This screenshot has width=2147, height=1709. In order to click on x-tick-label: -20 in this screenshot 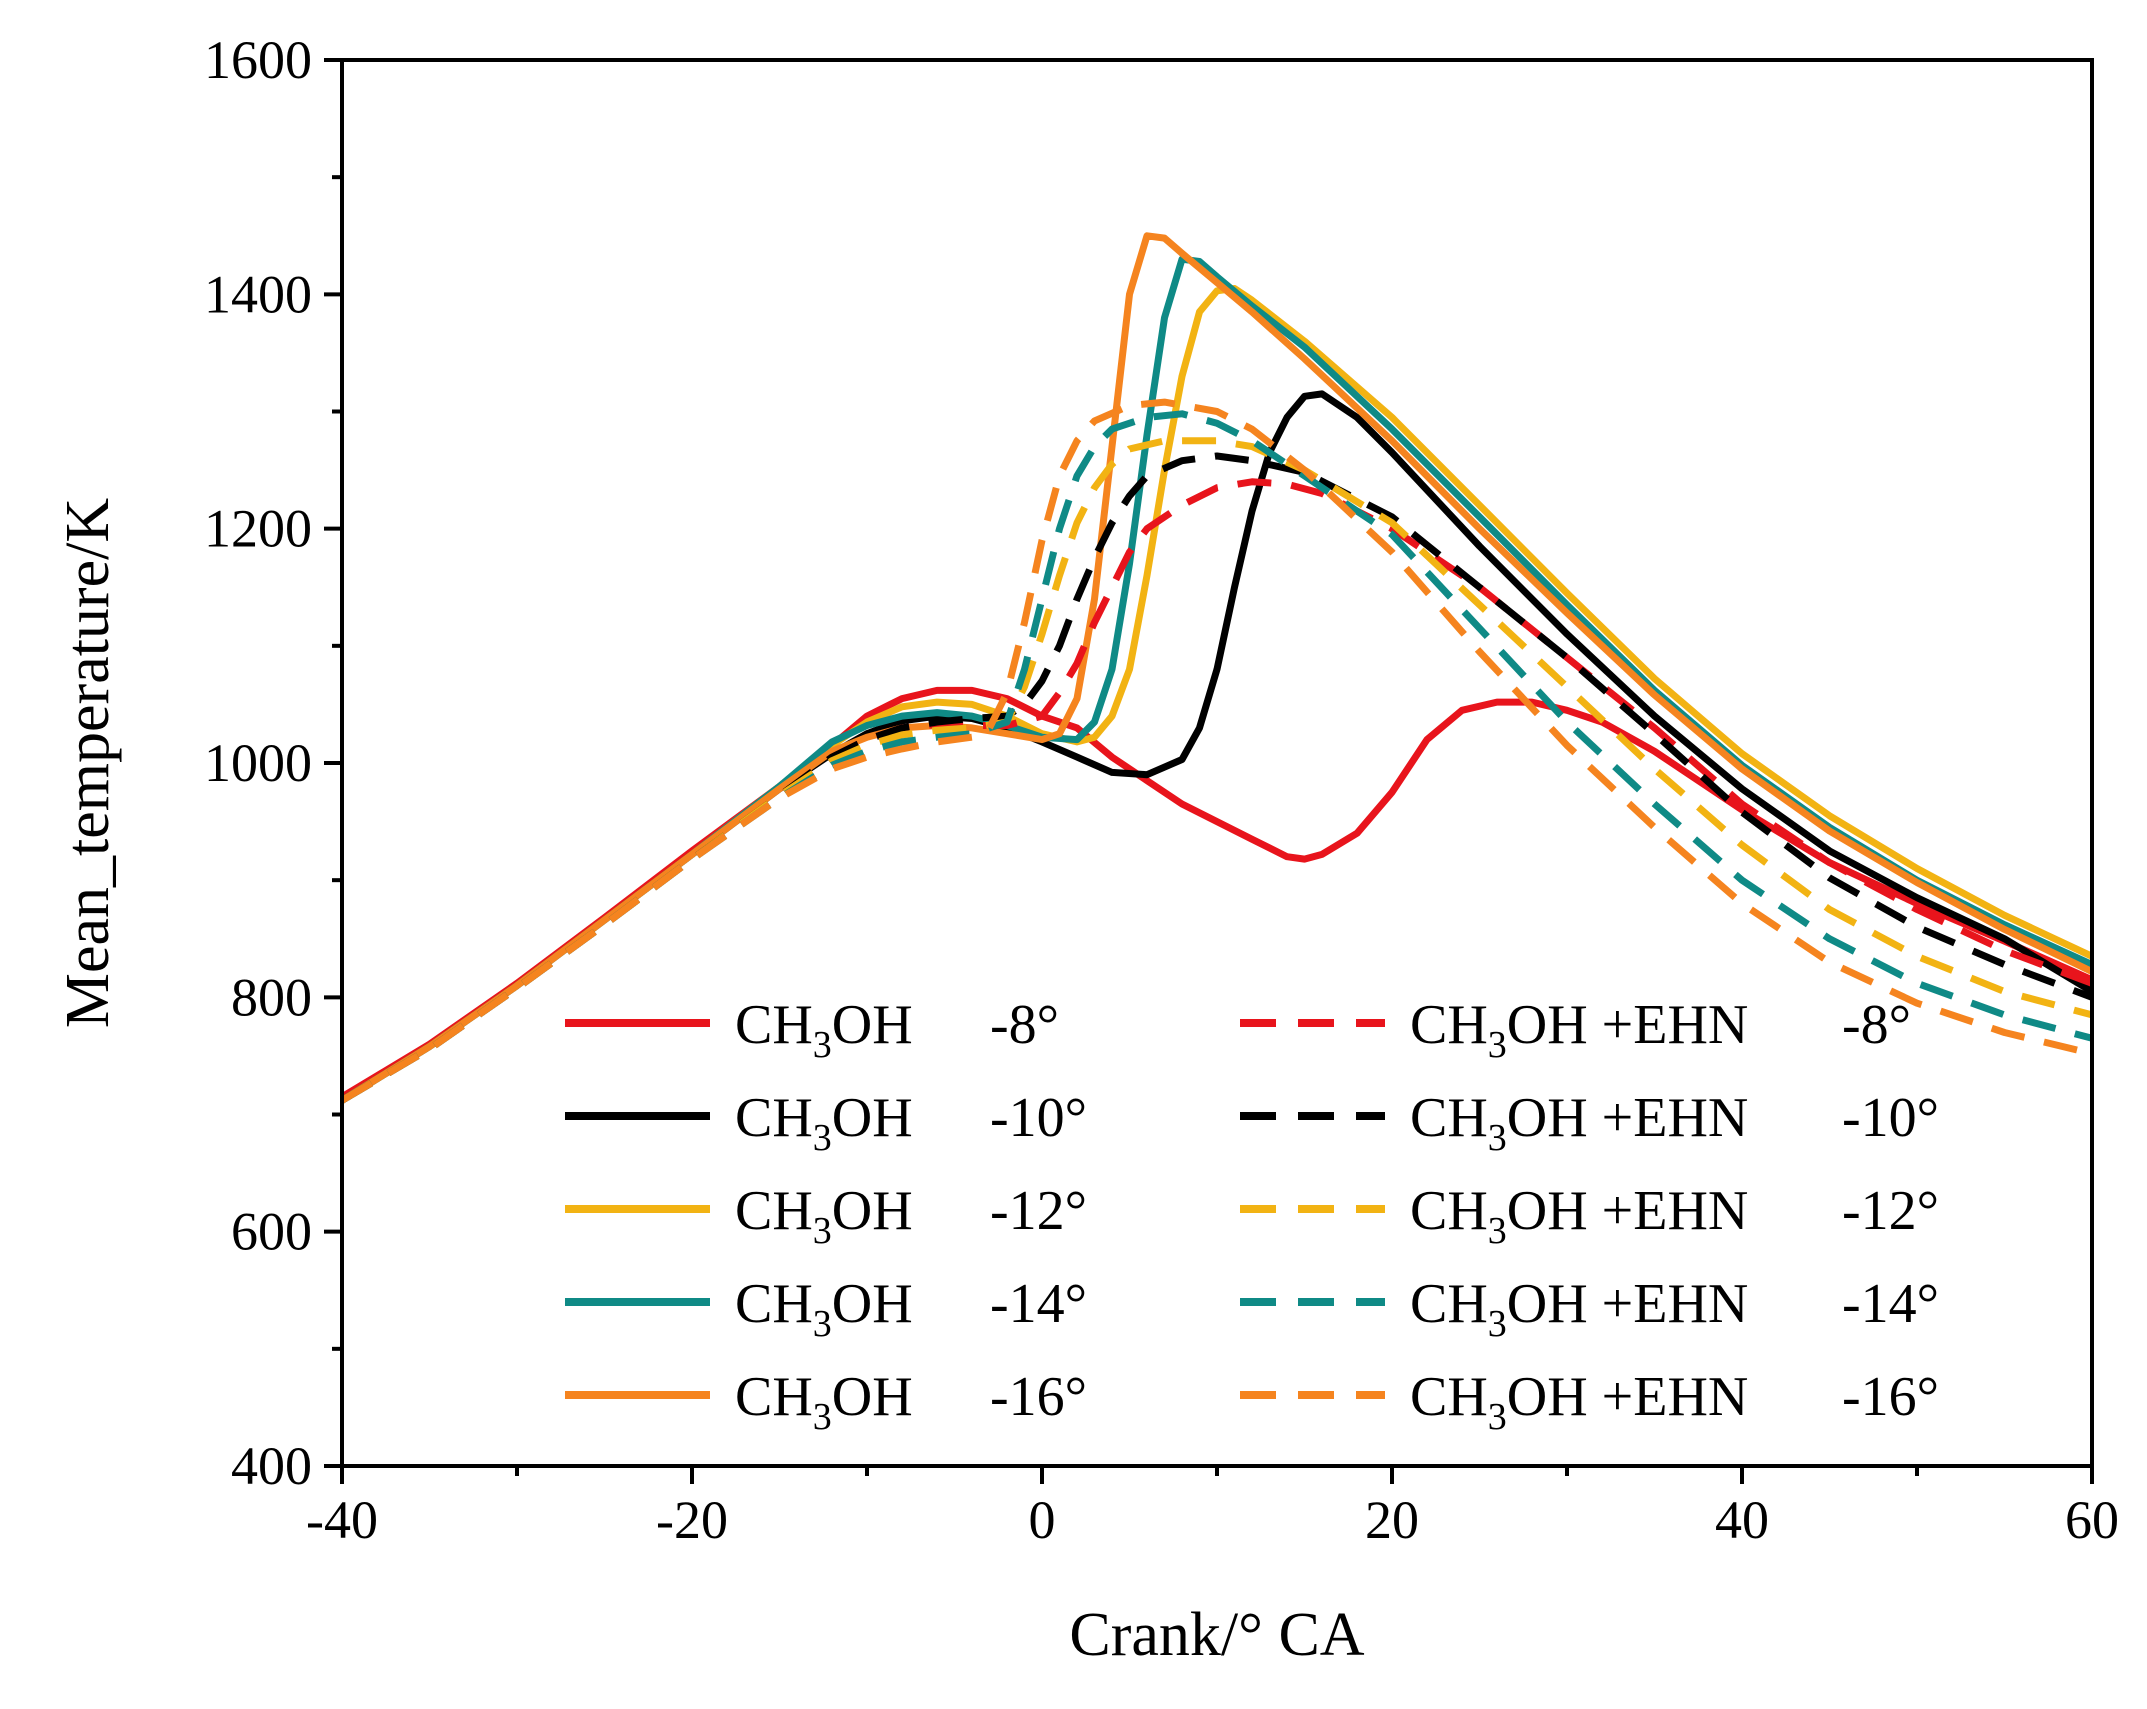, I will do `click(692, 1520)`.